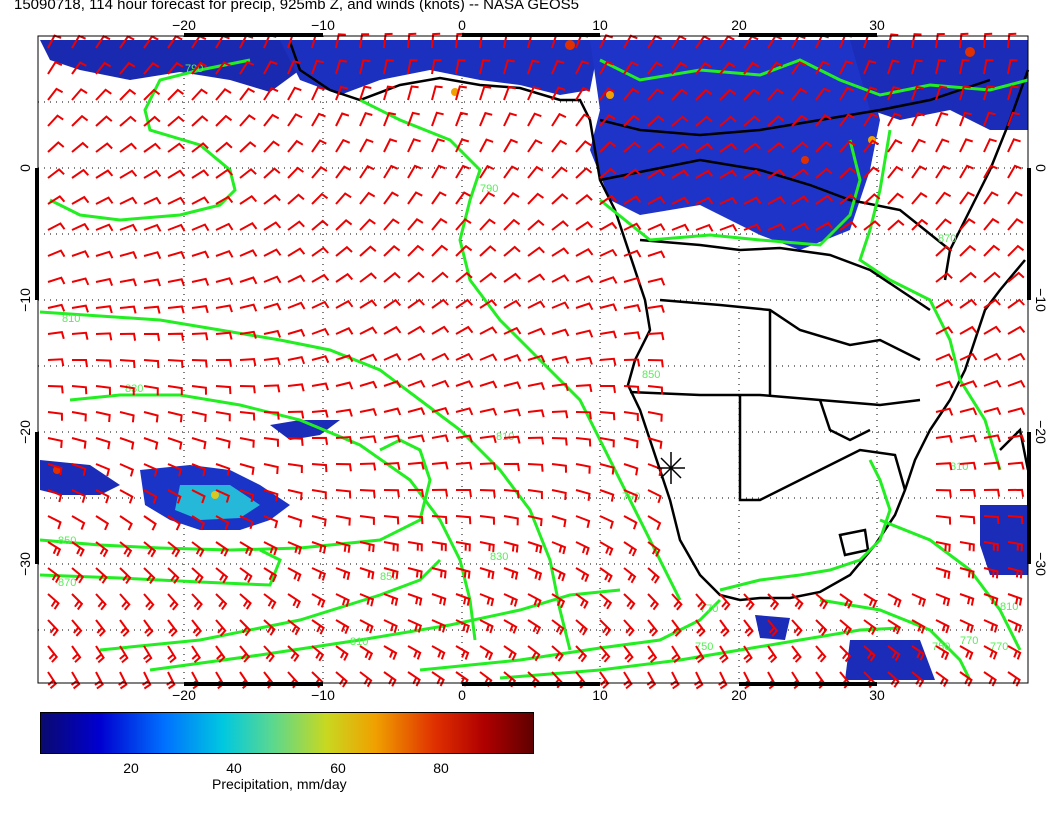 This screenshot has height=816, width=1056. Describe the element at coordinates (279, 784) in the screenshot. I see `colorbar-label: Precipitation, mm/day` at that location.